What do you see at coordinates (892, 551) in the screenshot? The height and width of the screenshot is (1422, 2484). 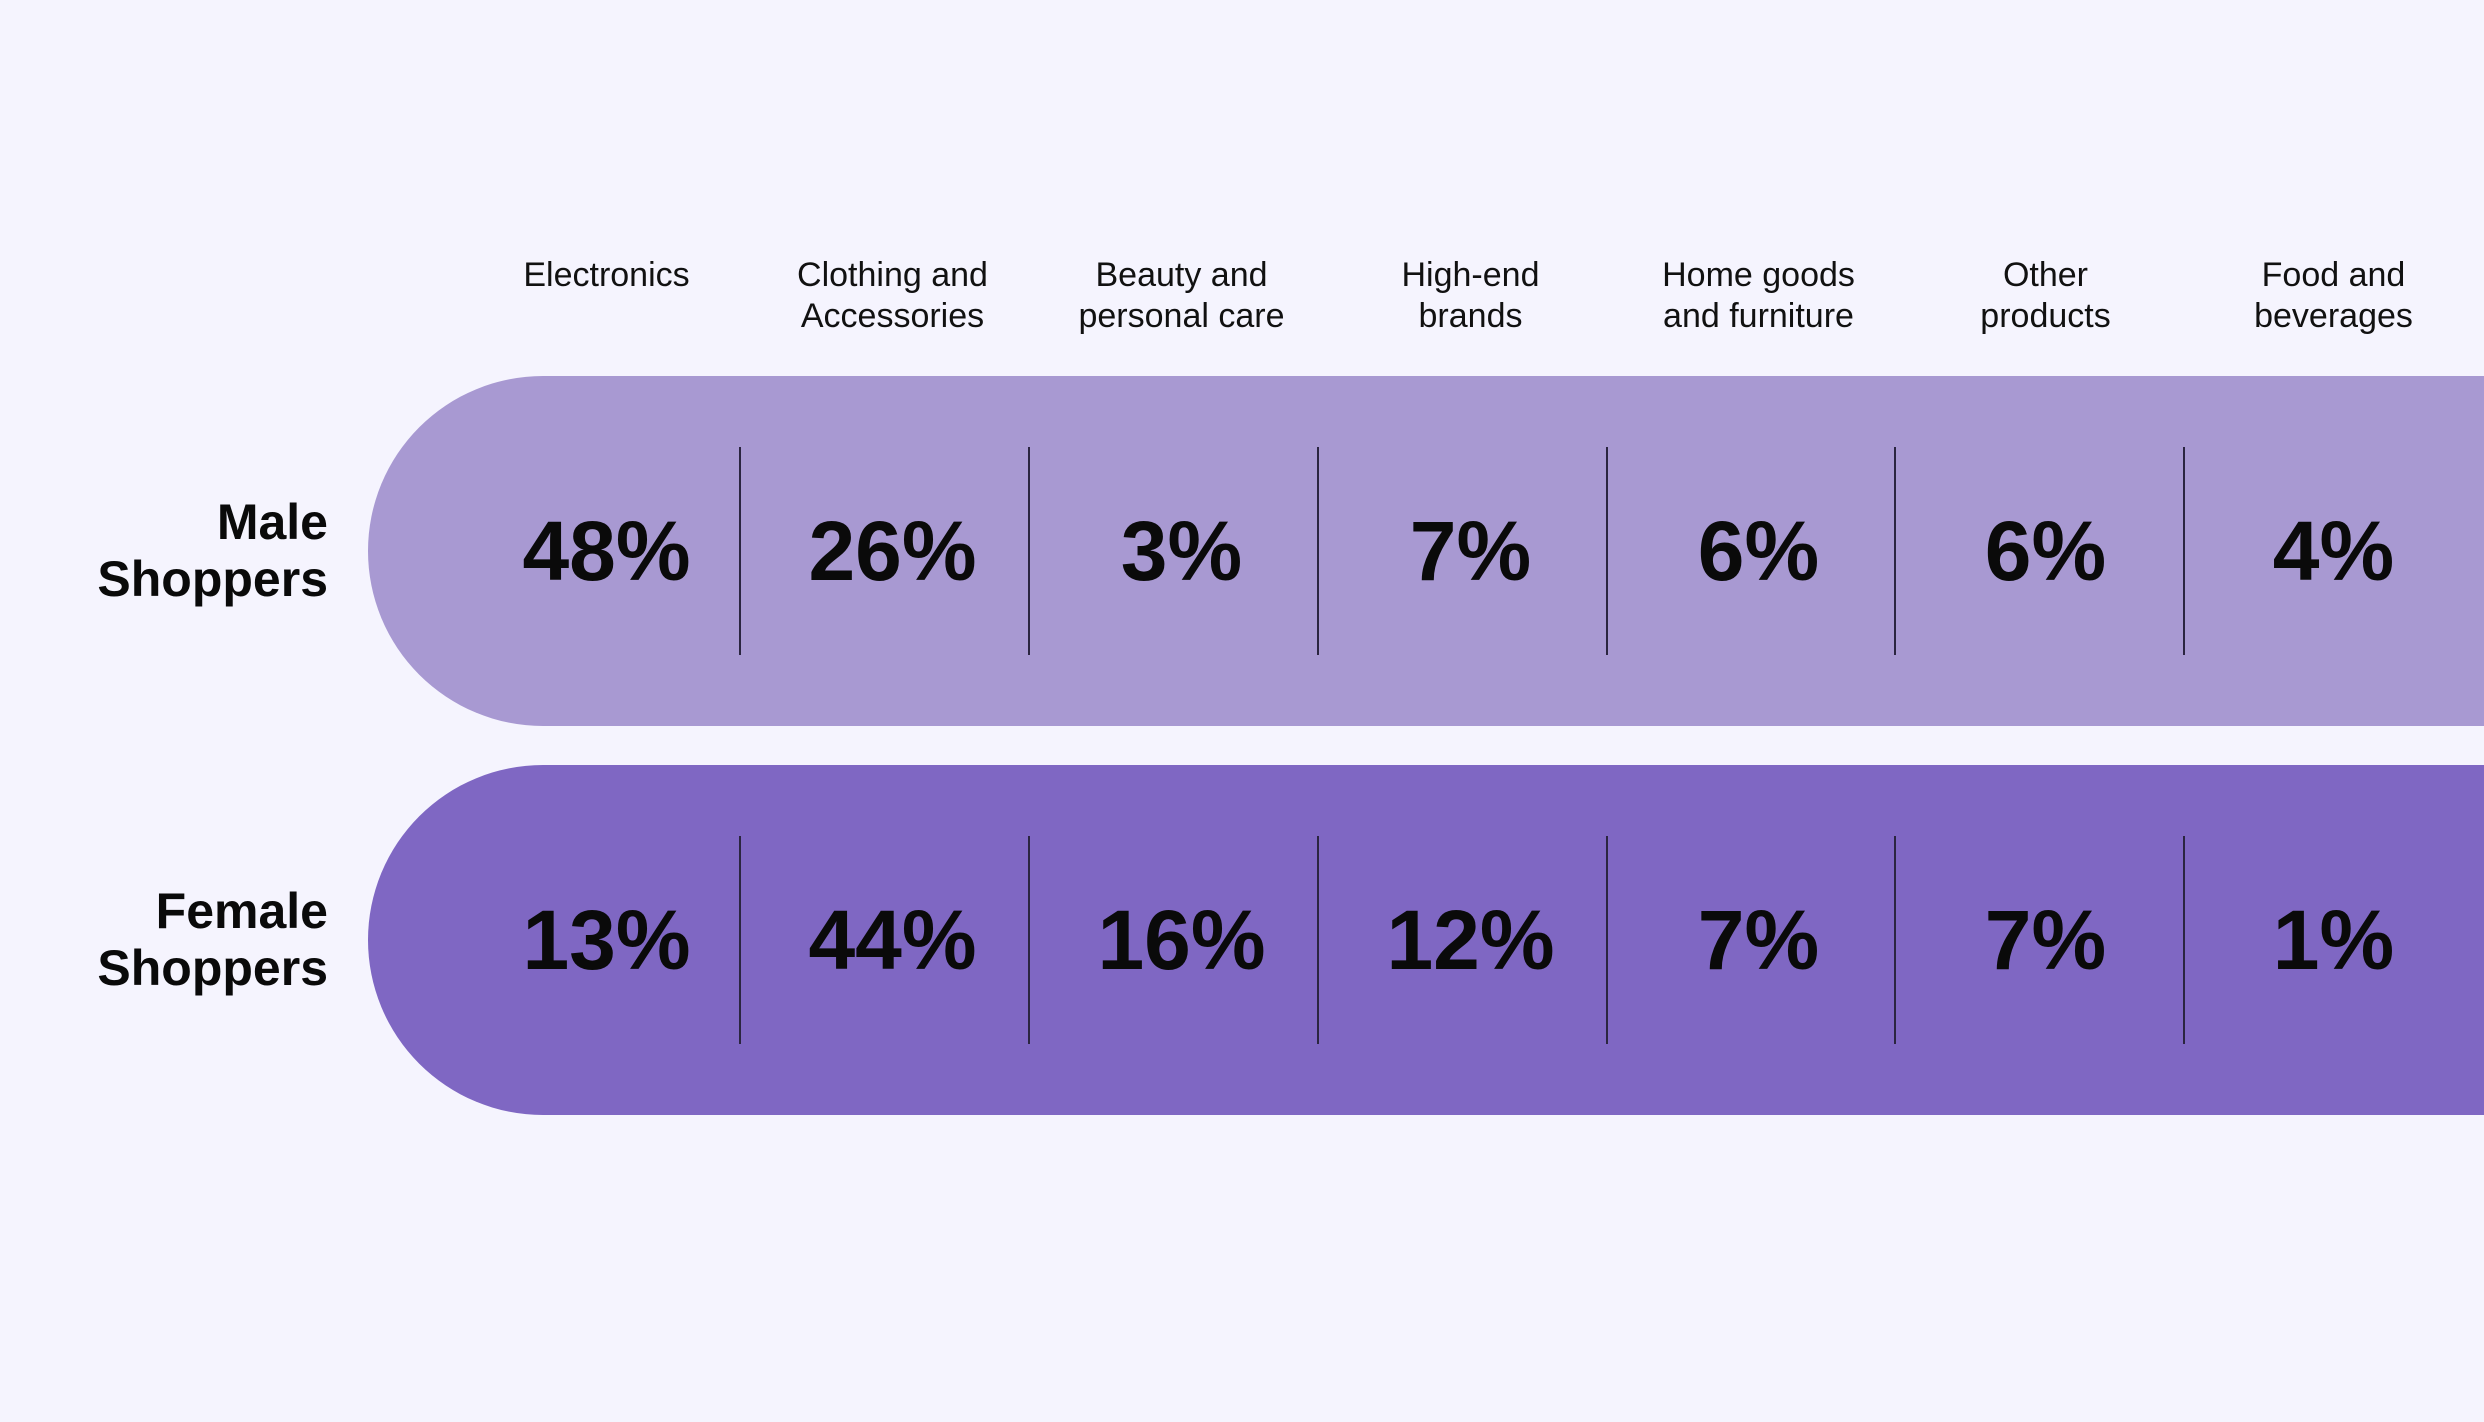 I see `value-label: 26%` at bounding box center [892, 551].